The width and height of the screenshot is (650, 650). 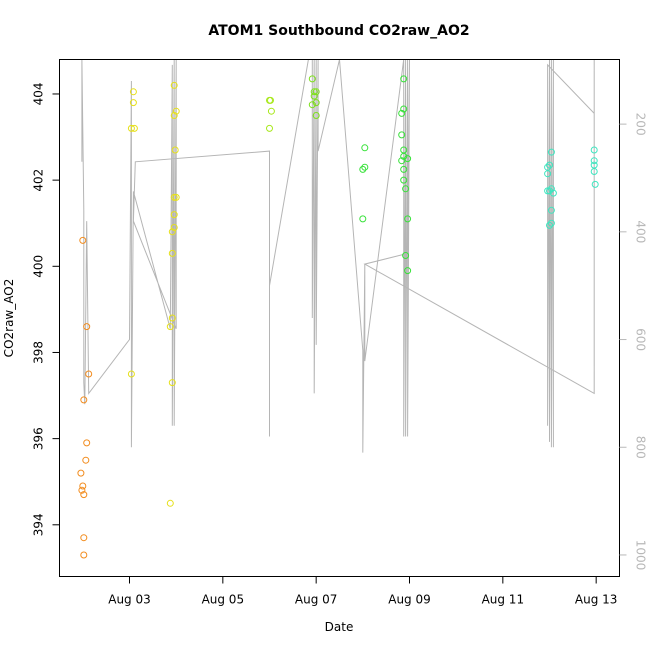 What do you see at coordinates (129, 600) in the screenshot?
I see `x-tick-label: Aug 03` at bounding box center [129, 600].